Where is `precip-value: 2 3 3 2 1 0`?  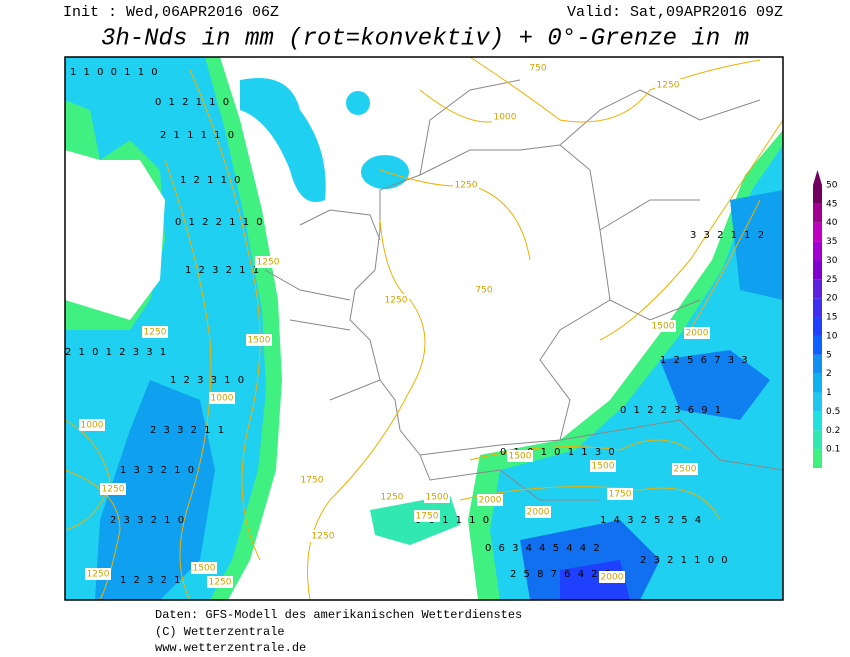
precip-value: 2 3 3 2 1 0 is located at coordinates (148, 520).